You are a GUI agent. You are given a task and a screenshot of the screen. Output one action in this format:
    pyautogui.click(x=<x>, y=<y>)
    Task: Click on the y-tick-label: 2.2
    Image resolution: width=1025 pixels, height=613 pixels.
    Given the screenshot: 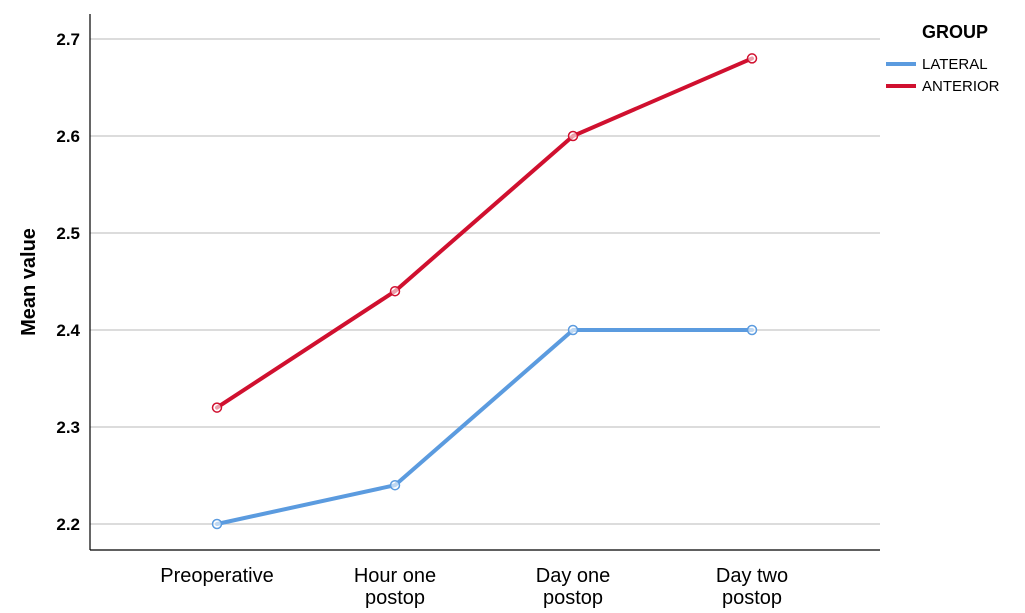 What is the action you would take?
    pyautogui.click(x=68, y=524)
    